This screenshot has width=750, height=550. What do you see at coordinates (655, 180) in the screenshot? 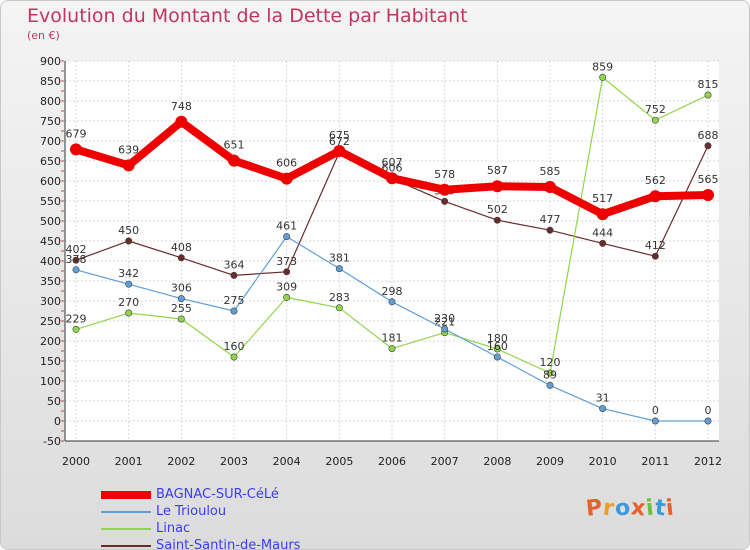
I see `data-label: 562` at bounding box center [655, 180].